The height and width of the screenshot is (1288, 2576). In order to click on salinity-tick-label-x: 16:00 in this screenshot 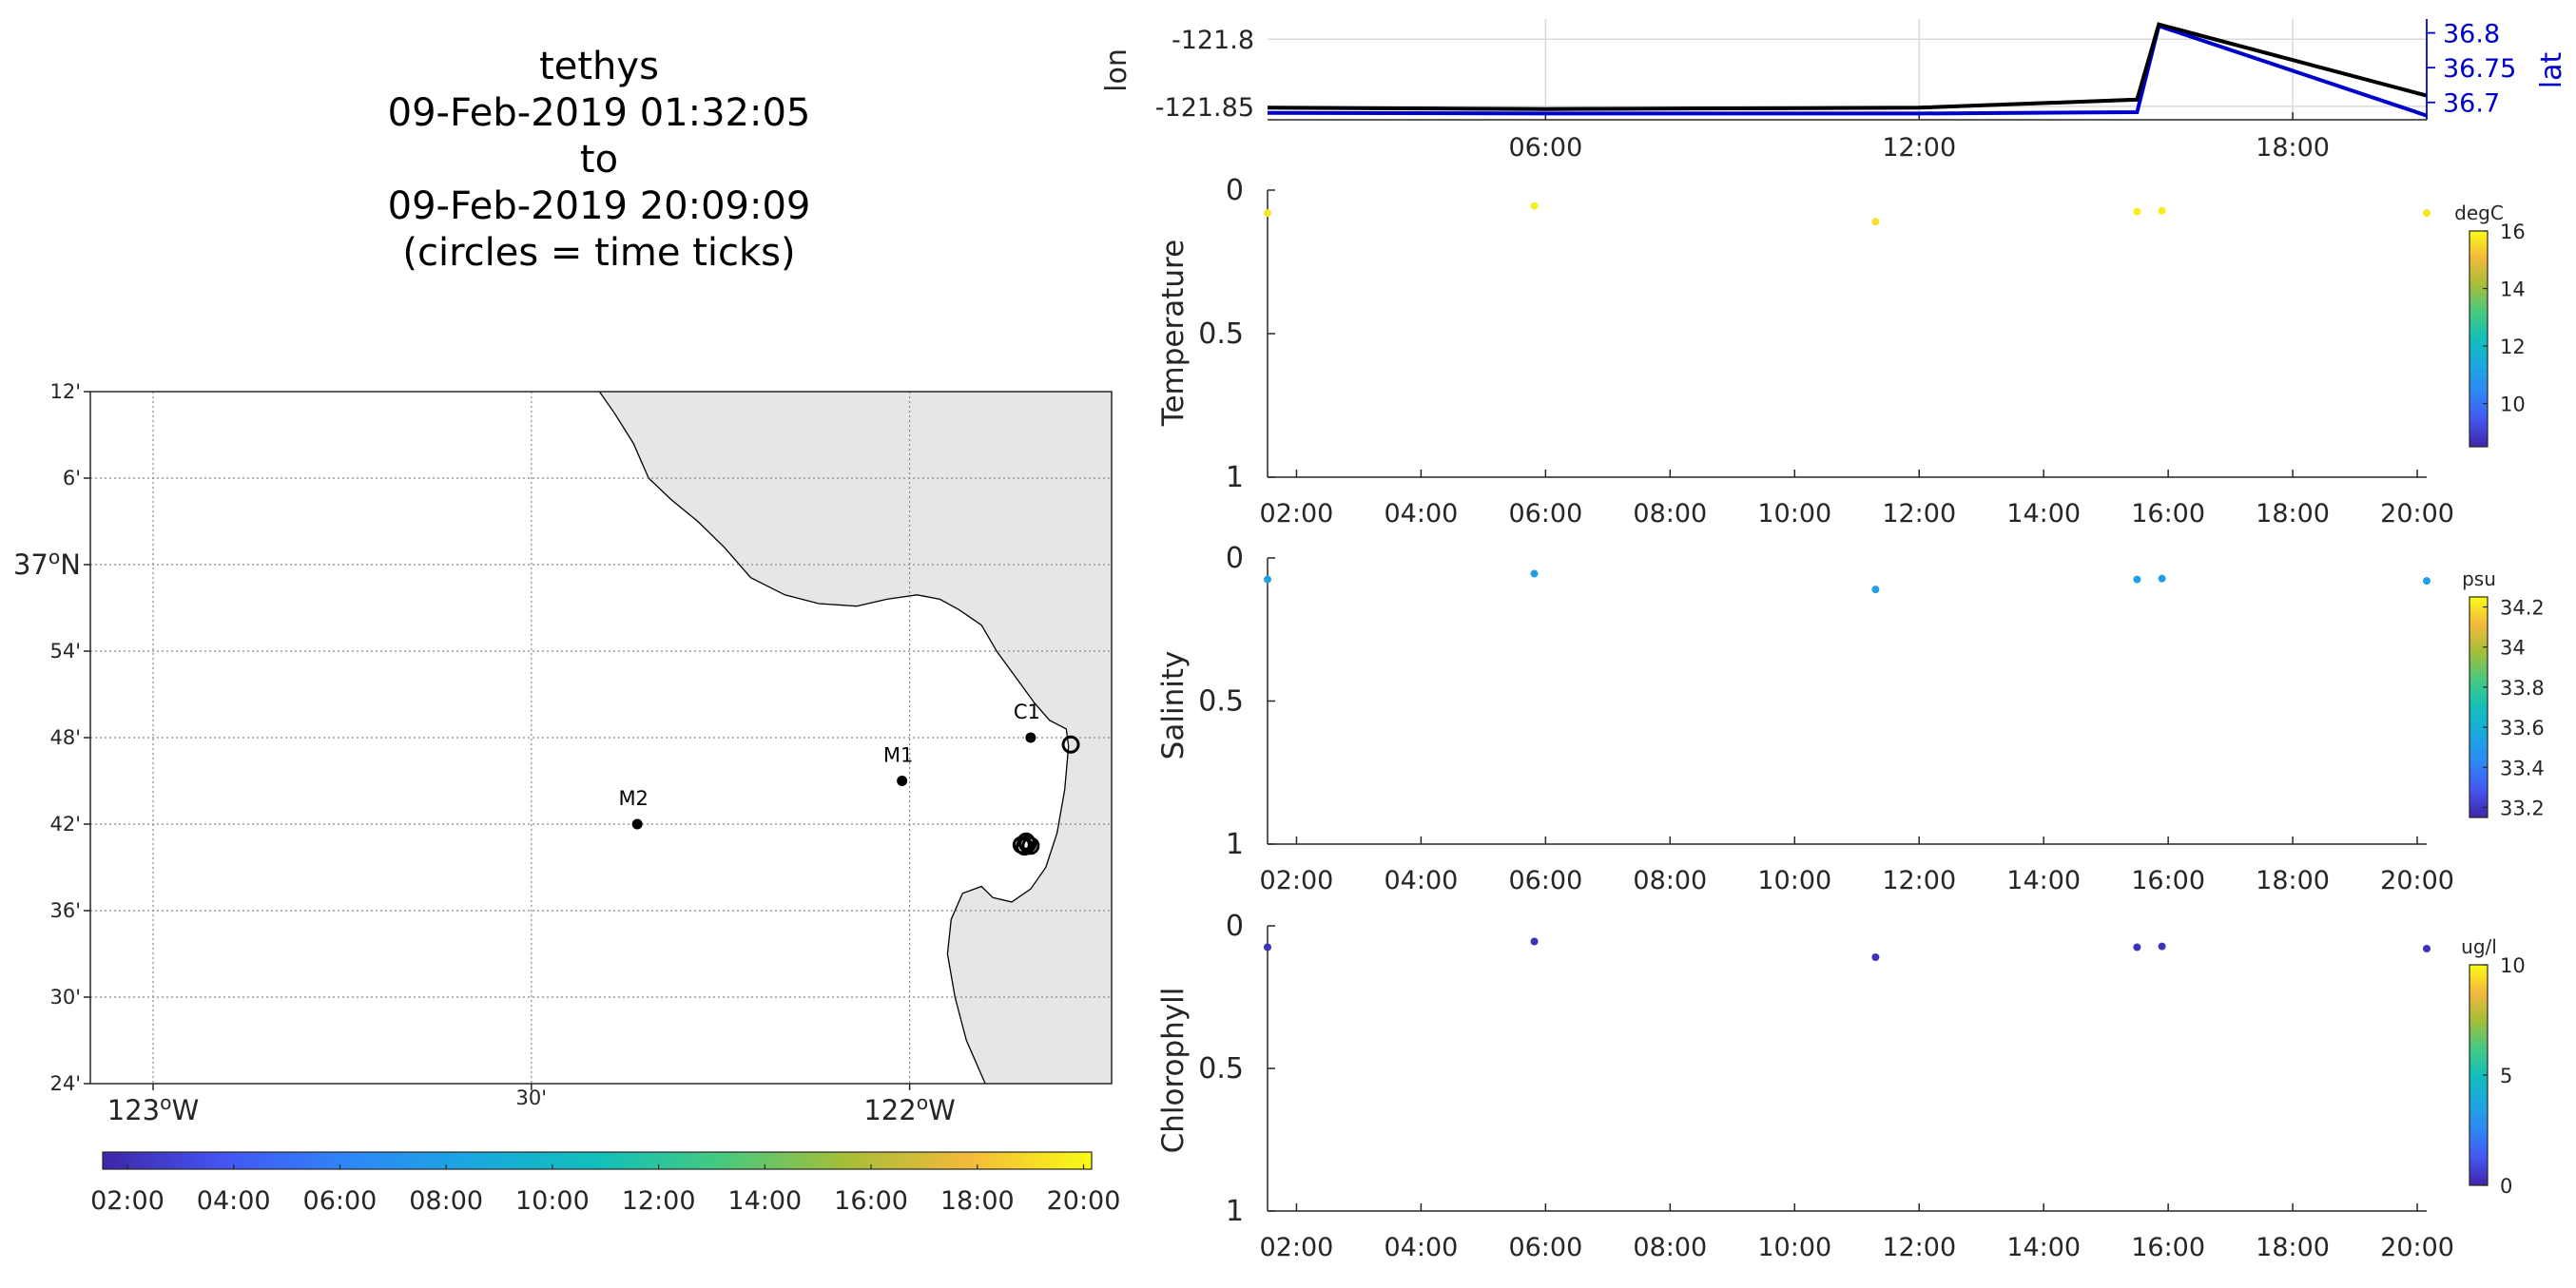, I will do `click(2168, 880)`.